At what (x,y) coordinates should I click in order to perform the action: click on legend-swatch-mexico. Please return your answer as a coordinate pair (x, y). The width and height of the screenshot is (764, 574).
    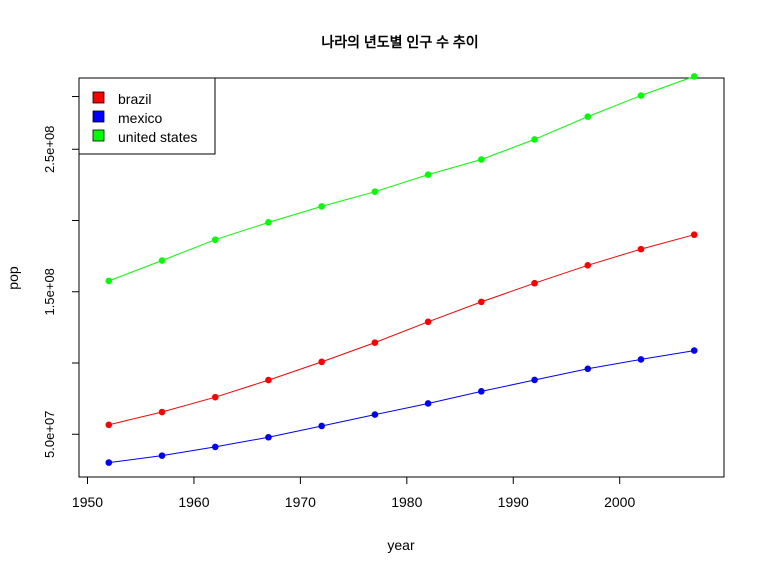
    Looking at the image, I should click on (98, 116).